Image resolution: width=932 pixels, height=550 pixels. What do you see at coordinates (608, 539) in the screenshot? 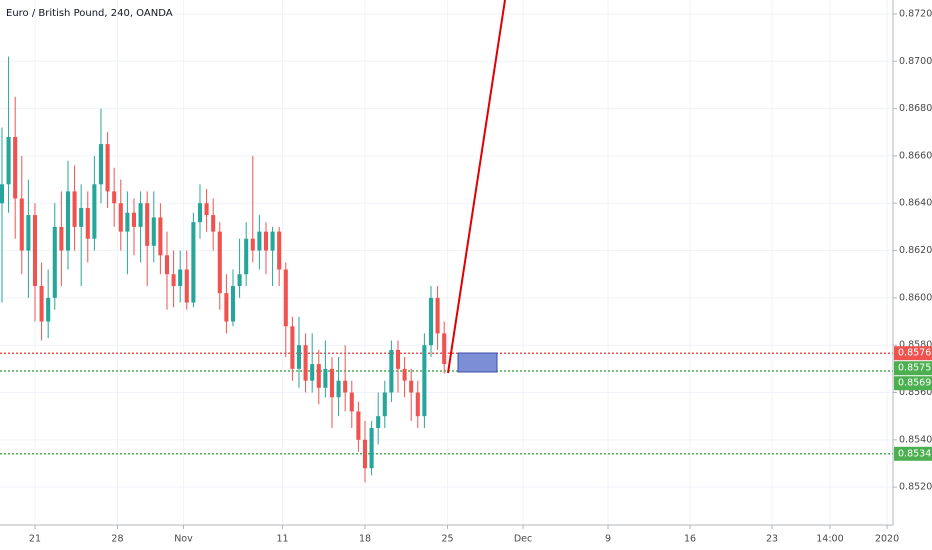
I see `x-tick-label: 9` at bounding box center [608, 539].